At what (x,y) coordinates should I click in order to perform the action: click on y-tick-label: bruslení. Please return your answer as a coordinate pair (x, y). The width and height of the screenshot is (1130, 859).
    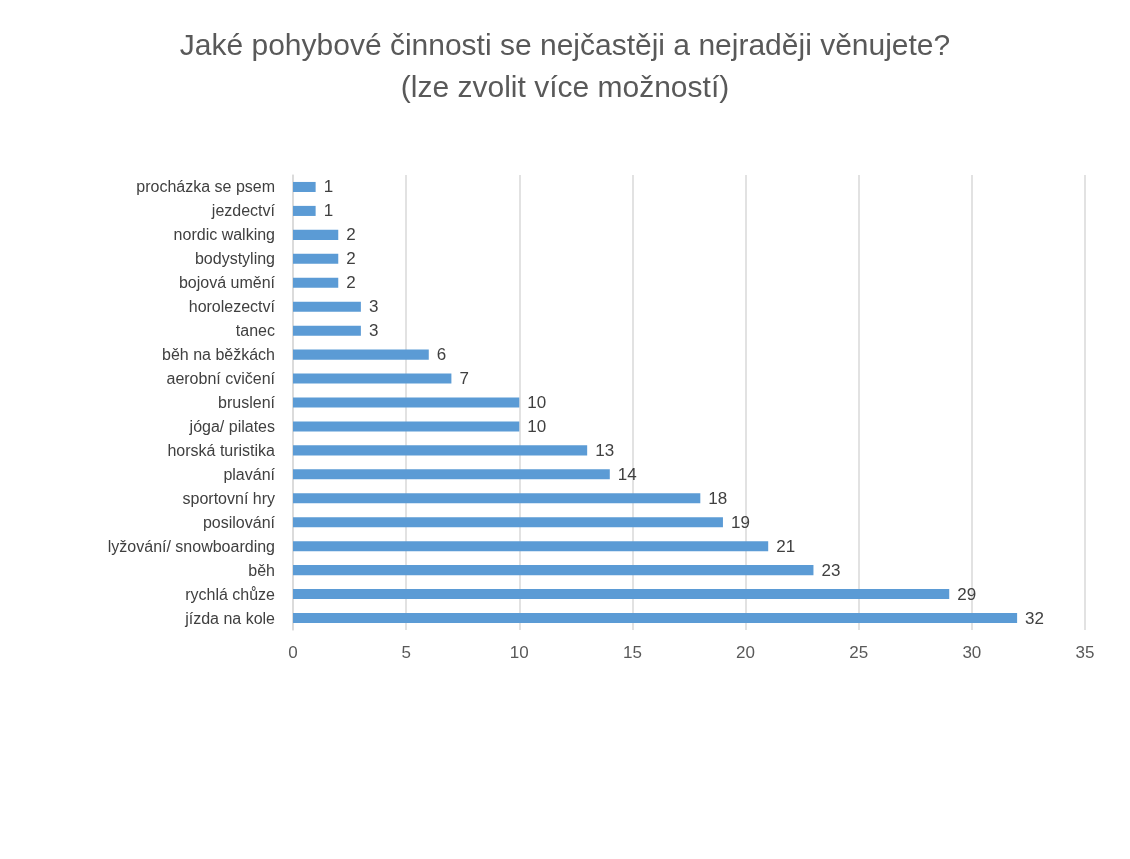
    Looking at the image, I should click on (247, 402).